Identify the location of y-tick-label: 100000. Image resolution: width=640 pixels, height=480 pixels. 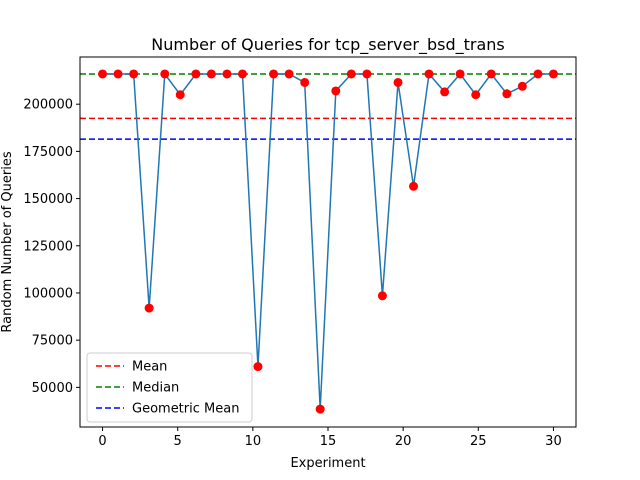
(48, 293).